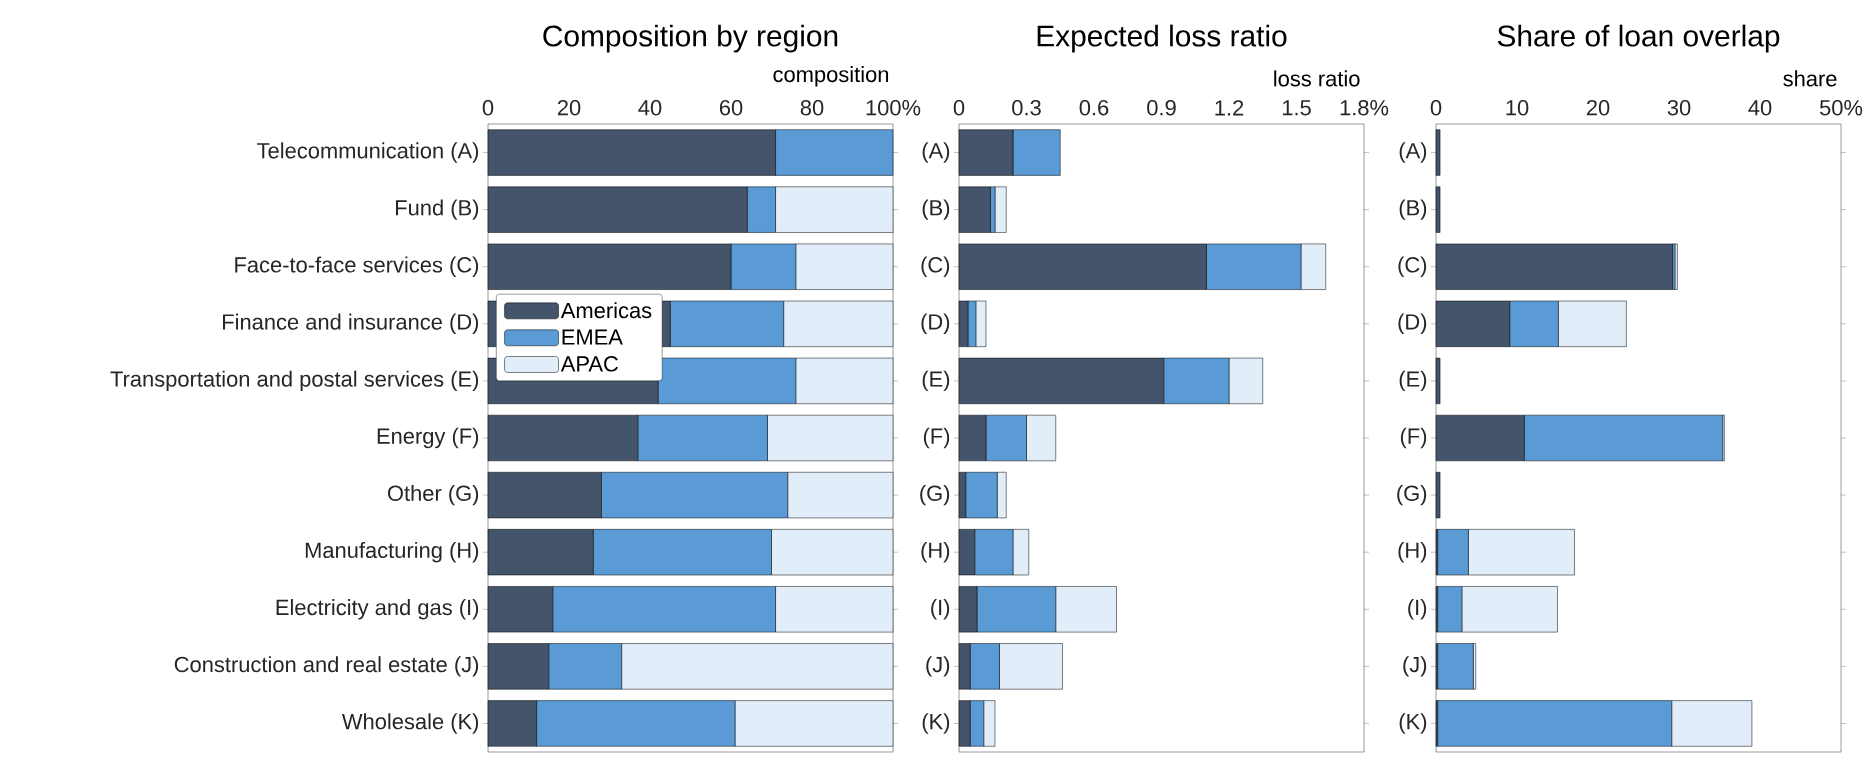 The width and height of the screenshot is (1870, 782). What do you see at coordinates (410, 723) in the screenshot?
I see `y-tick-label: Wholesale (K)` at bounding box center [410, 723].